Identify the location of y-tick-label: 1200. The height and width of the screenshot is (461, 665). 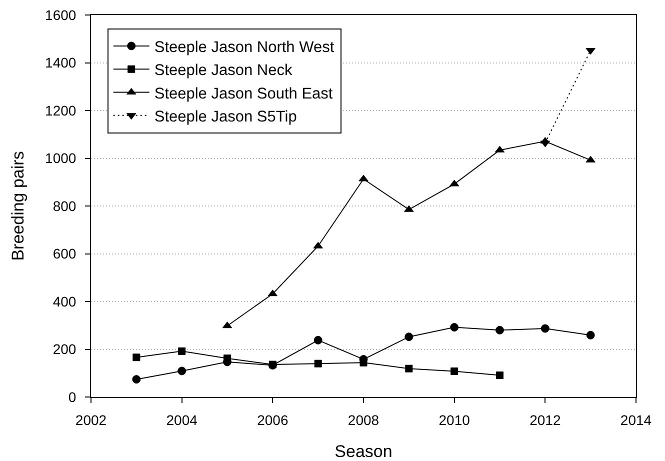
(60, 110).